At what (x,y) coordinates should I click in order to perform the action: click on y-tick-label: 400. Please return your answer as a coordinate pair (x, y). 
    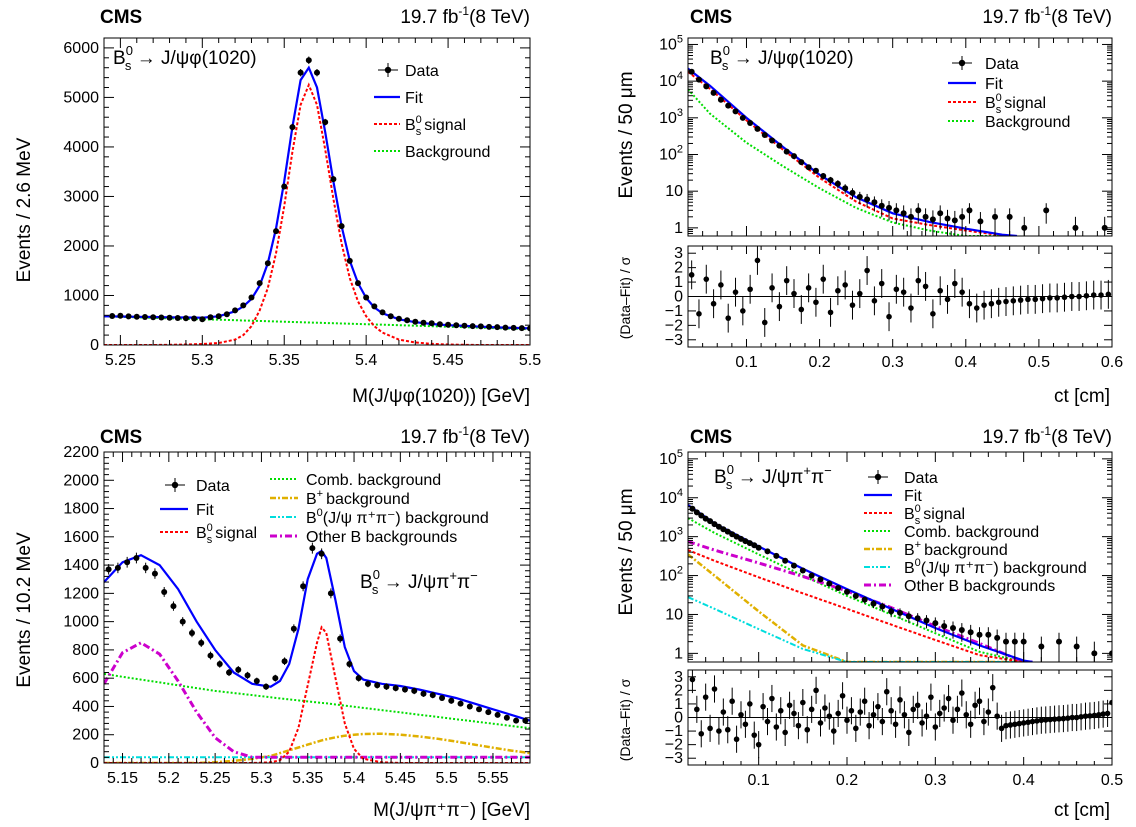
    Looking at the image, I should click on (85, 706).